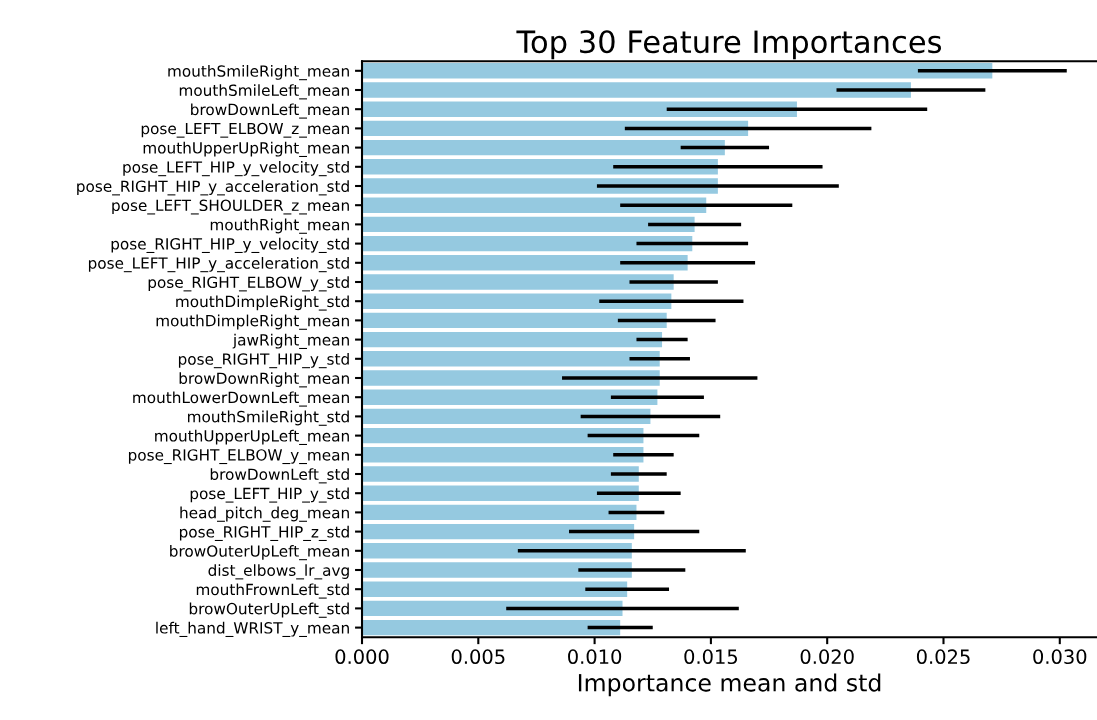 This screenshot has width=1097, height=720. Describe the element at coordinates (236, 169) in the screenshot. I see `y-tick-label: pose_LEFT_HIP_y_velocity_std` at that location.